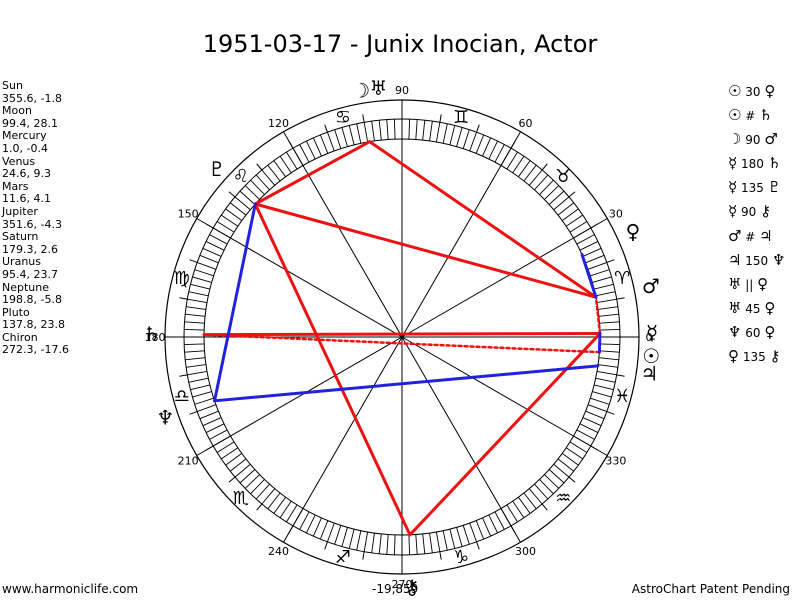 Image resolution: width=800 pixels, height=600 pixels. What do you see at coordinates (733, 356) in the screenshot?
I see `aspect-planet-1: ♀` at bounding box center [733, 356].